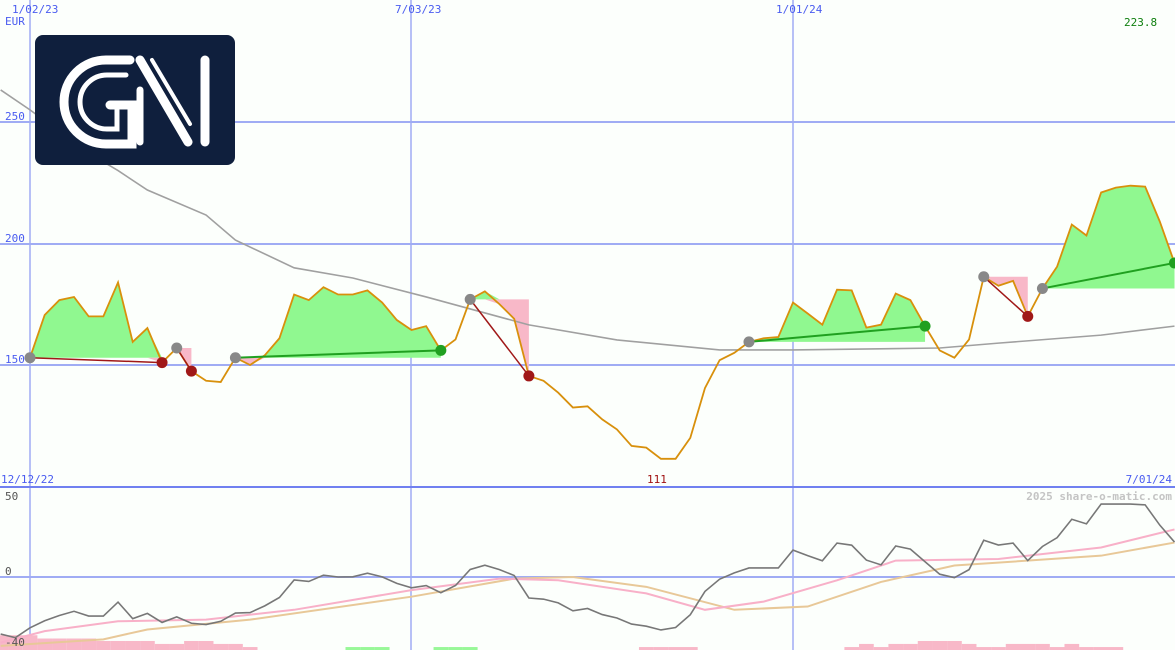  What do you see at coordinates (1099, 496) in the screenshot?
I see `watermark: 2025 share-o-matic.com` at bounding box center [1099, 496].